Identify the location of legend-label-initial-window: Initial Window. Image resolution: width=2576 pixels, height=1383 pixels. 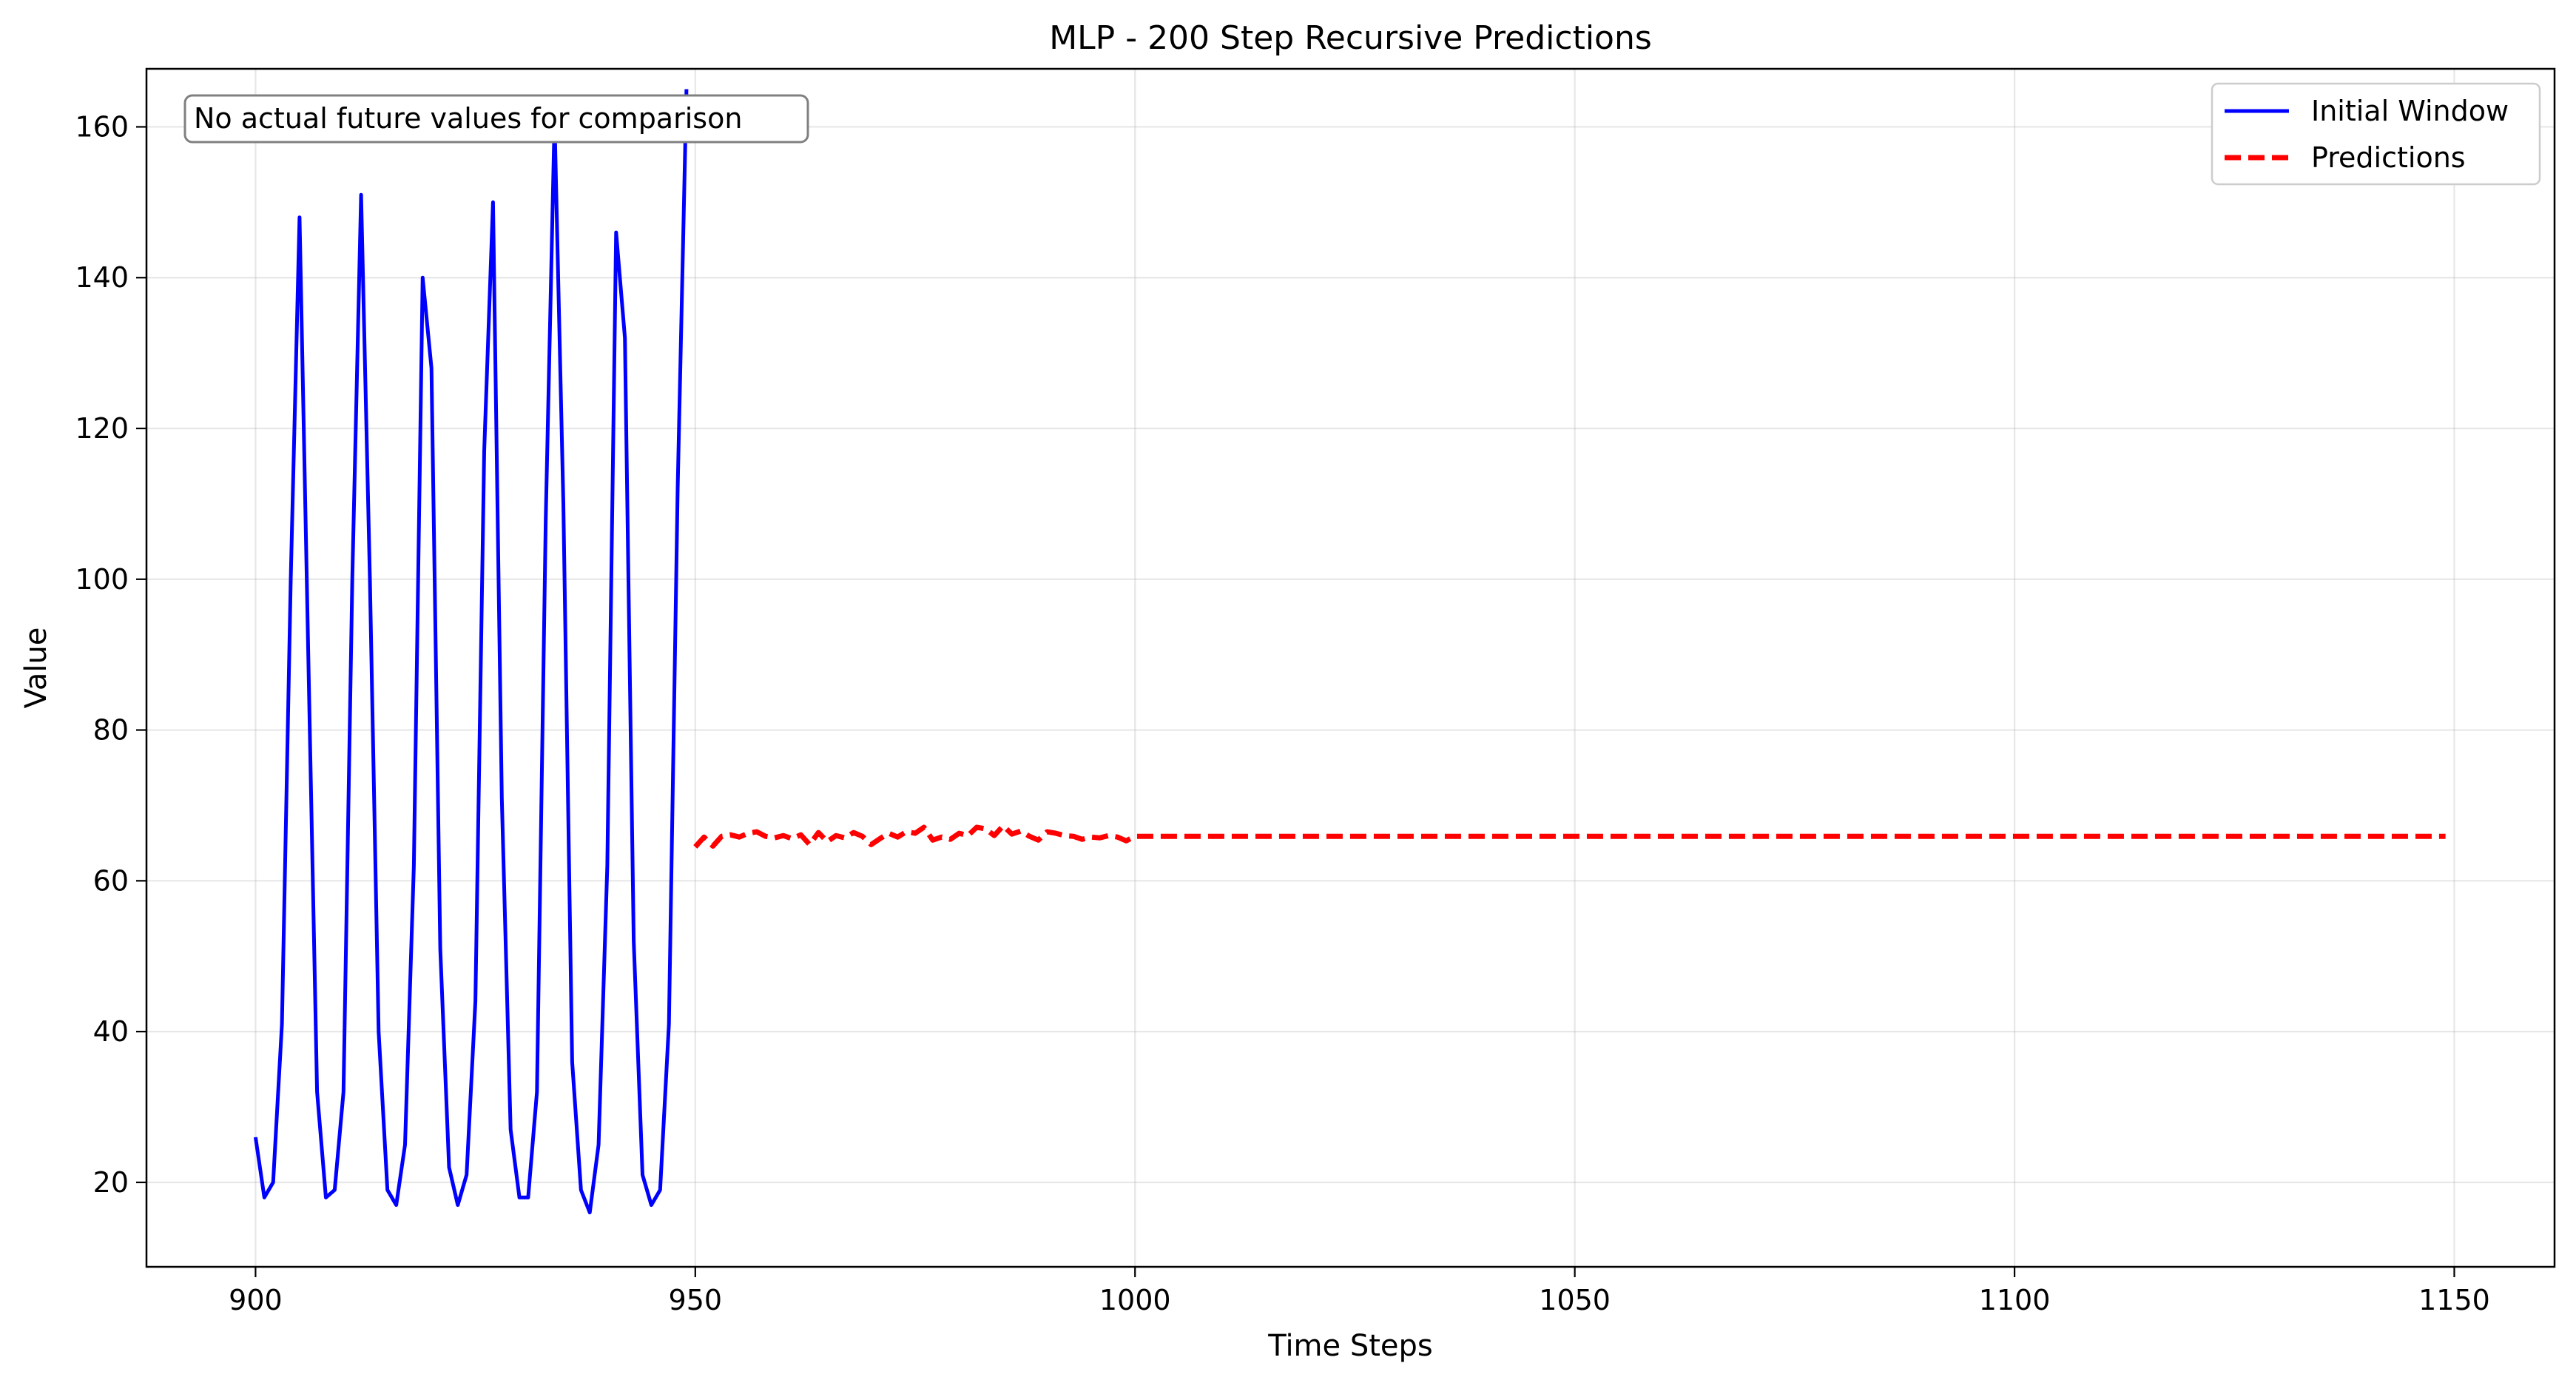
(2410, 111).